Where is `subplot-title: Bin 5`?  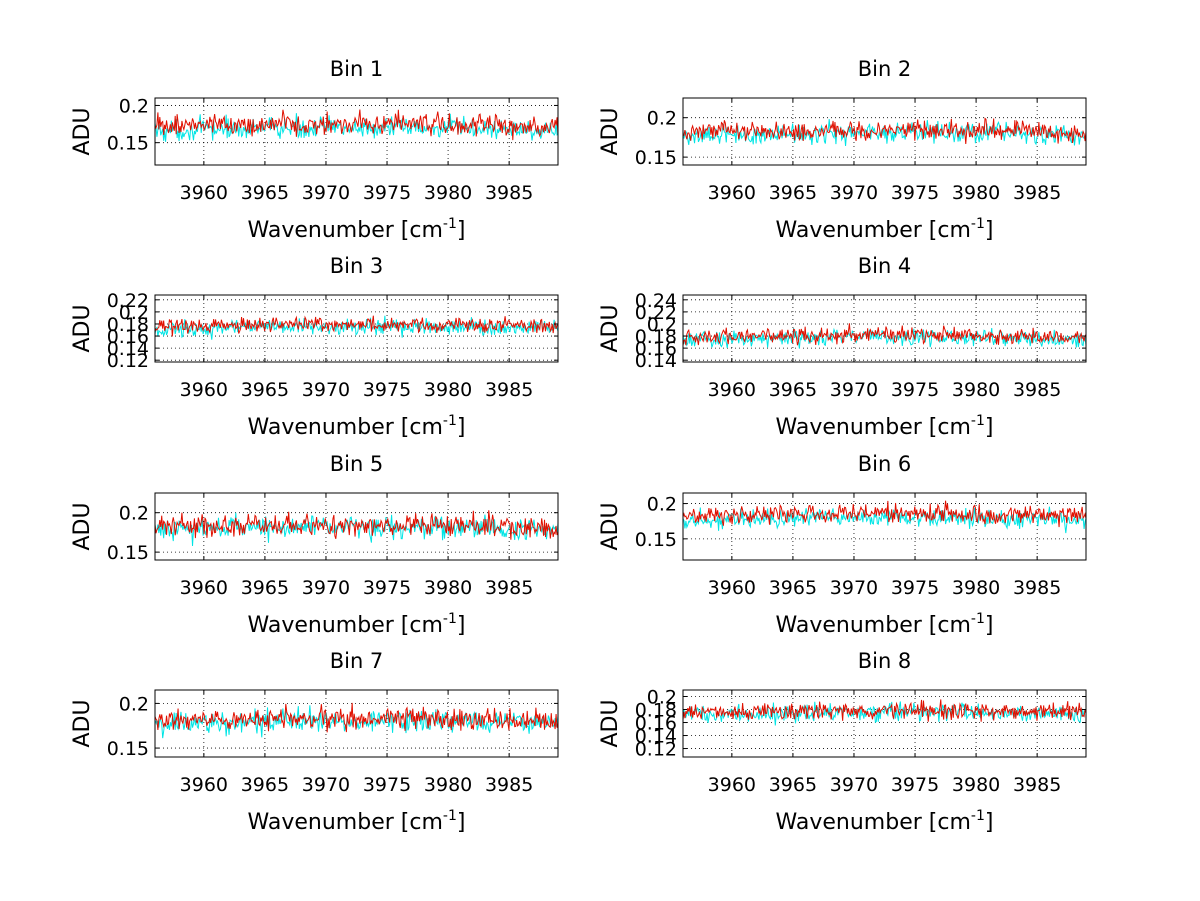
subplot-title: Bin 5 is located at coordinates (357, 464).